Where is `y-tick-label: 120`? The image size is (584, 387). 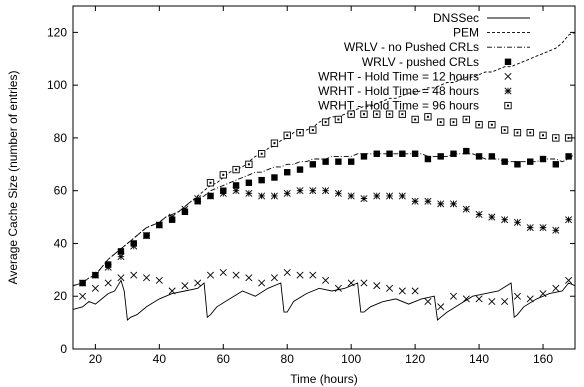
y-tick-label: 120 is located at coordinates (57, 32).